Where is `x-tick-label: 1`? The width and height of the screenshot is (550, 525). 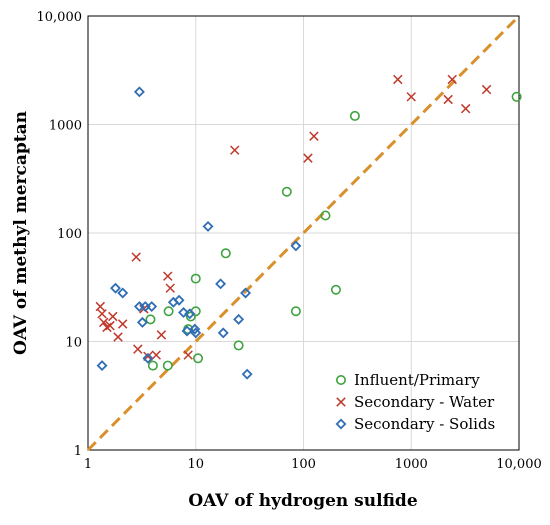 x-tick-label: 1 is located at coordinates (88, 464).